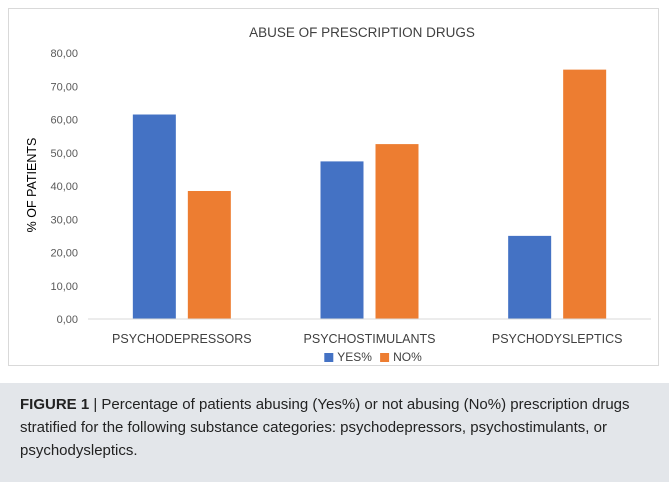 The image size is (669, 482). Describe the element at coordinates (373, 357) in the screenshot. I see `legend: YES% NO%` at that location.